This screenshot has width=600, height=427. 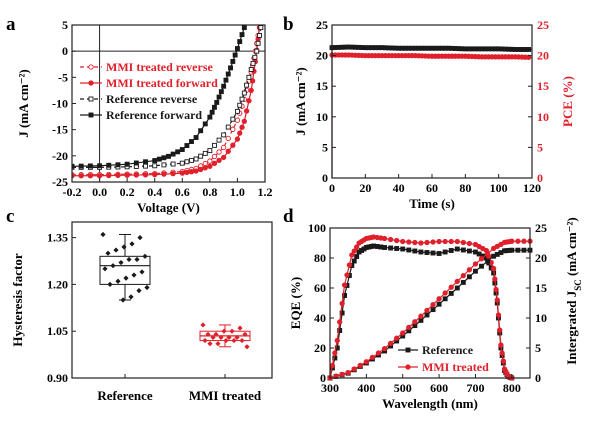 I want to click on panel-a-legend-label-1: MMI treated forward, so click(x=162, y=83).